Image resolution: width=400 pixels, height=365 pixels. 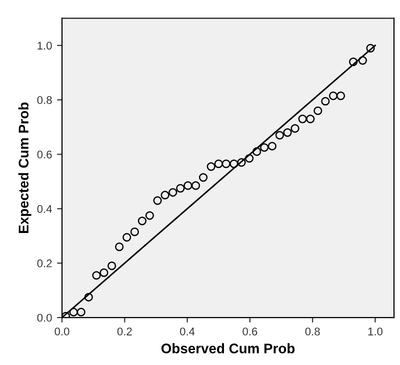 What do you see at coordinates (45, 46) in the screenshot?
I see `y-tick-label: 1.0` at bounding box center [45, 46].